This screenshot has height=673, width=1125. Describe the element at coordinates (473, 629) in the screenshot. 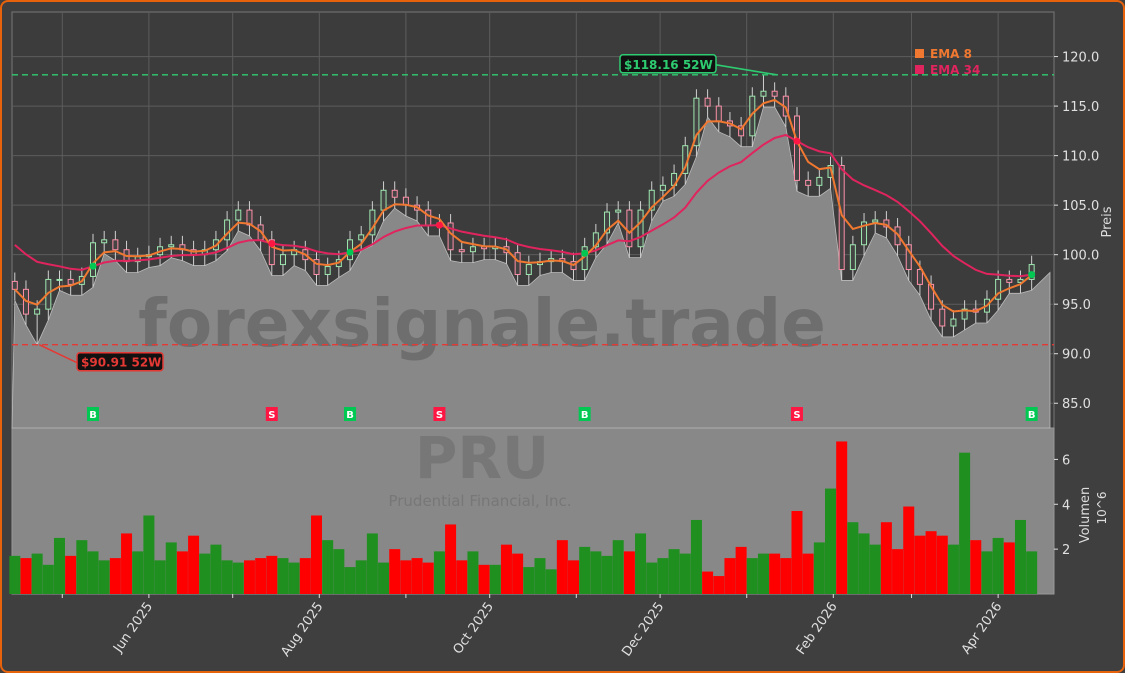

I see `x-tick-label: Oct 2025` at that location.